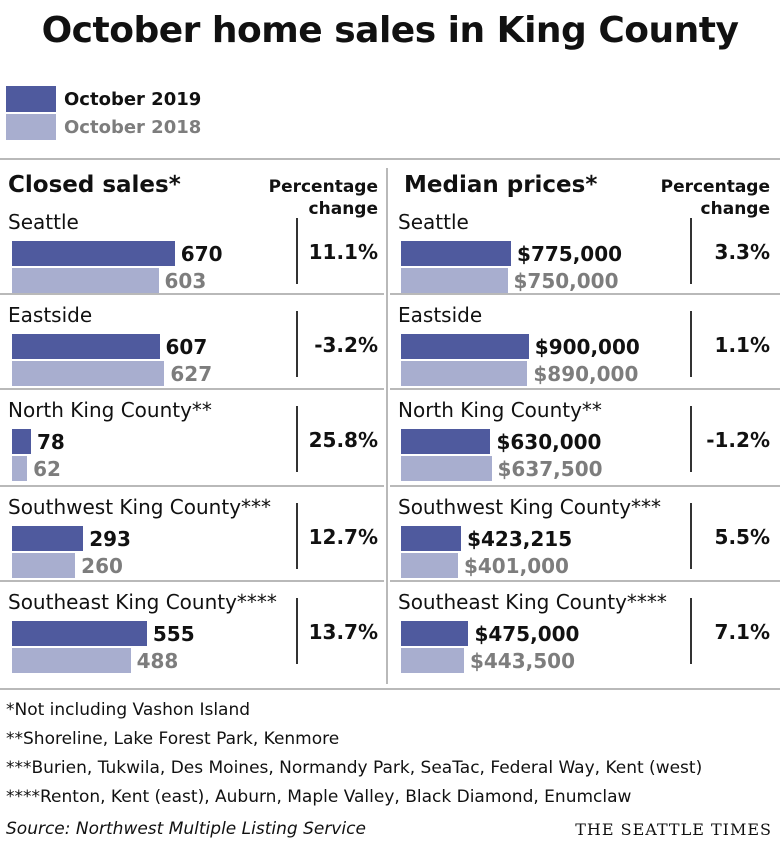 The width and height of the screenshot is (780, 846). I want to click on prices-bar-2018-north-king-county, so click(446, 468).